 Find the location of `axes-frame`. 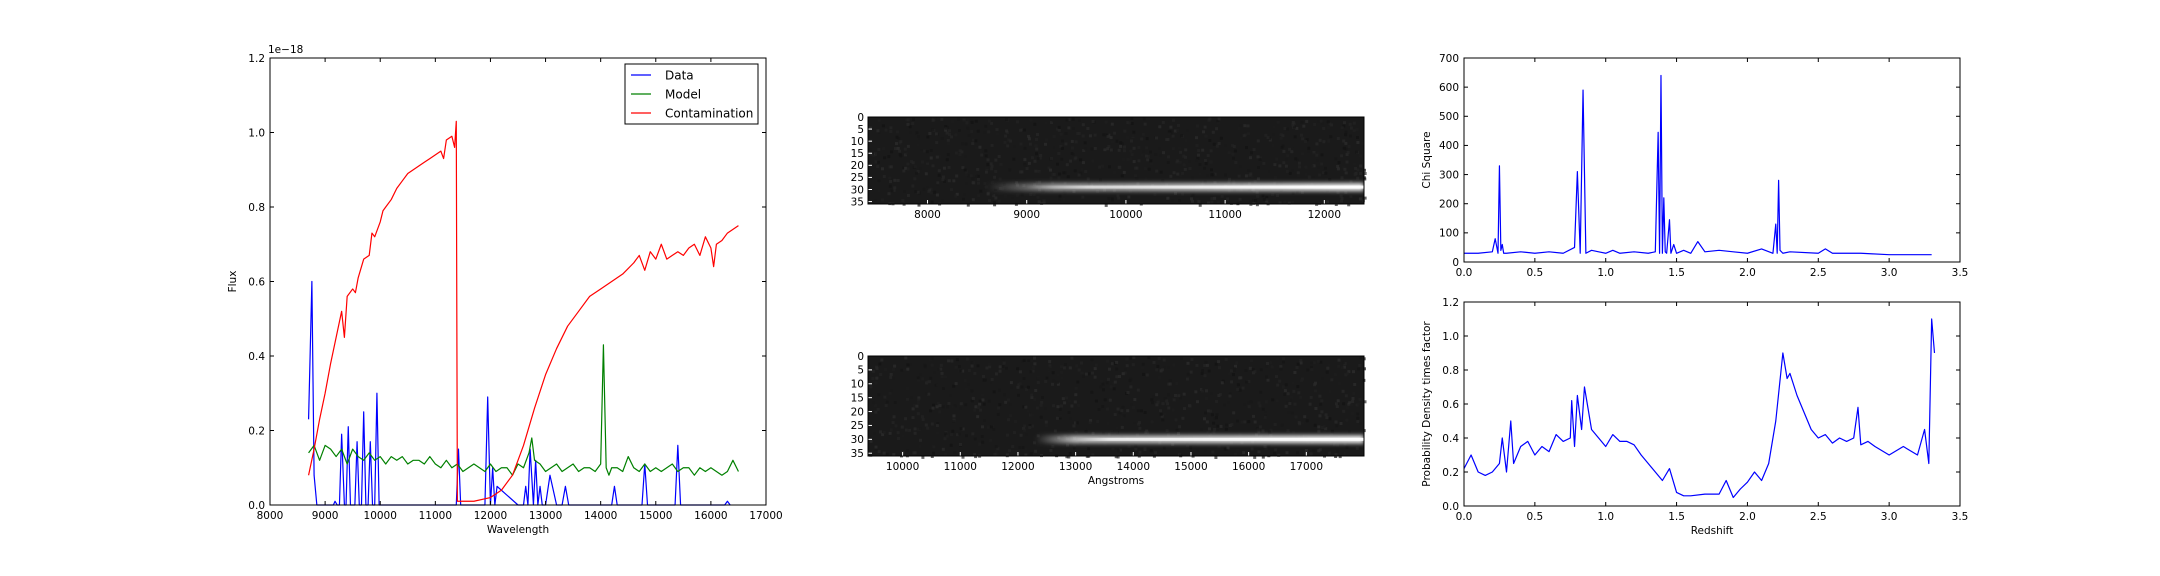

axes-frame is located at coordinates (1712, 160).